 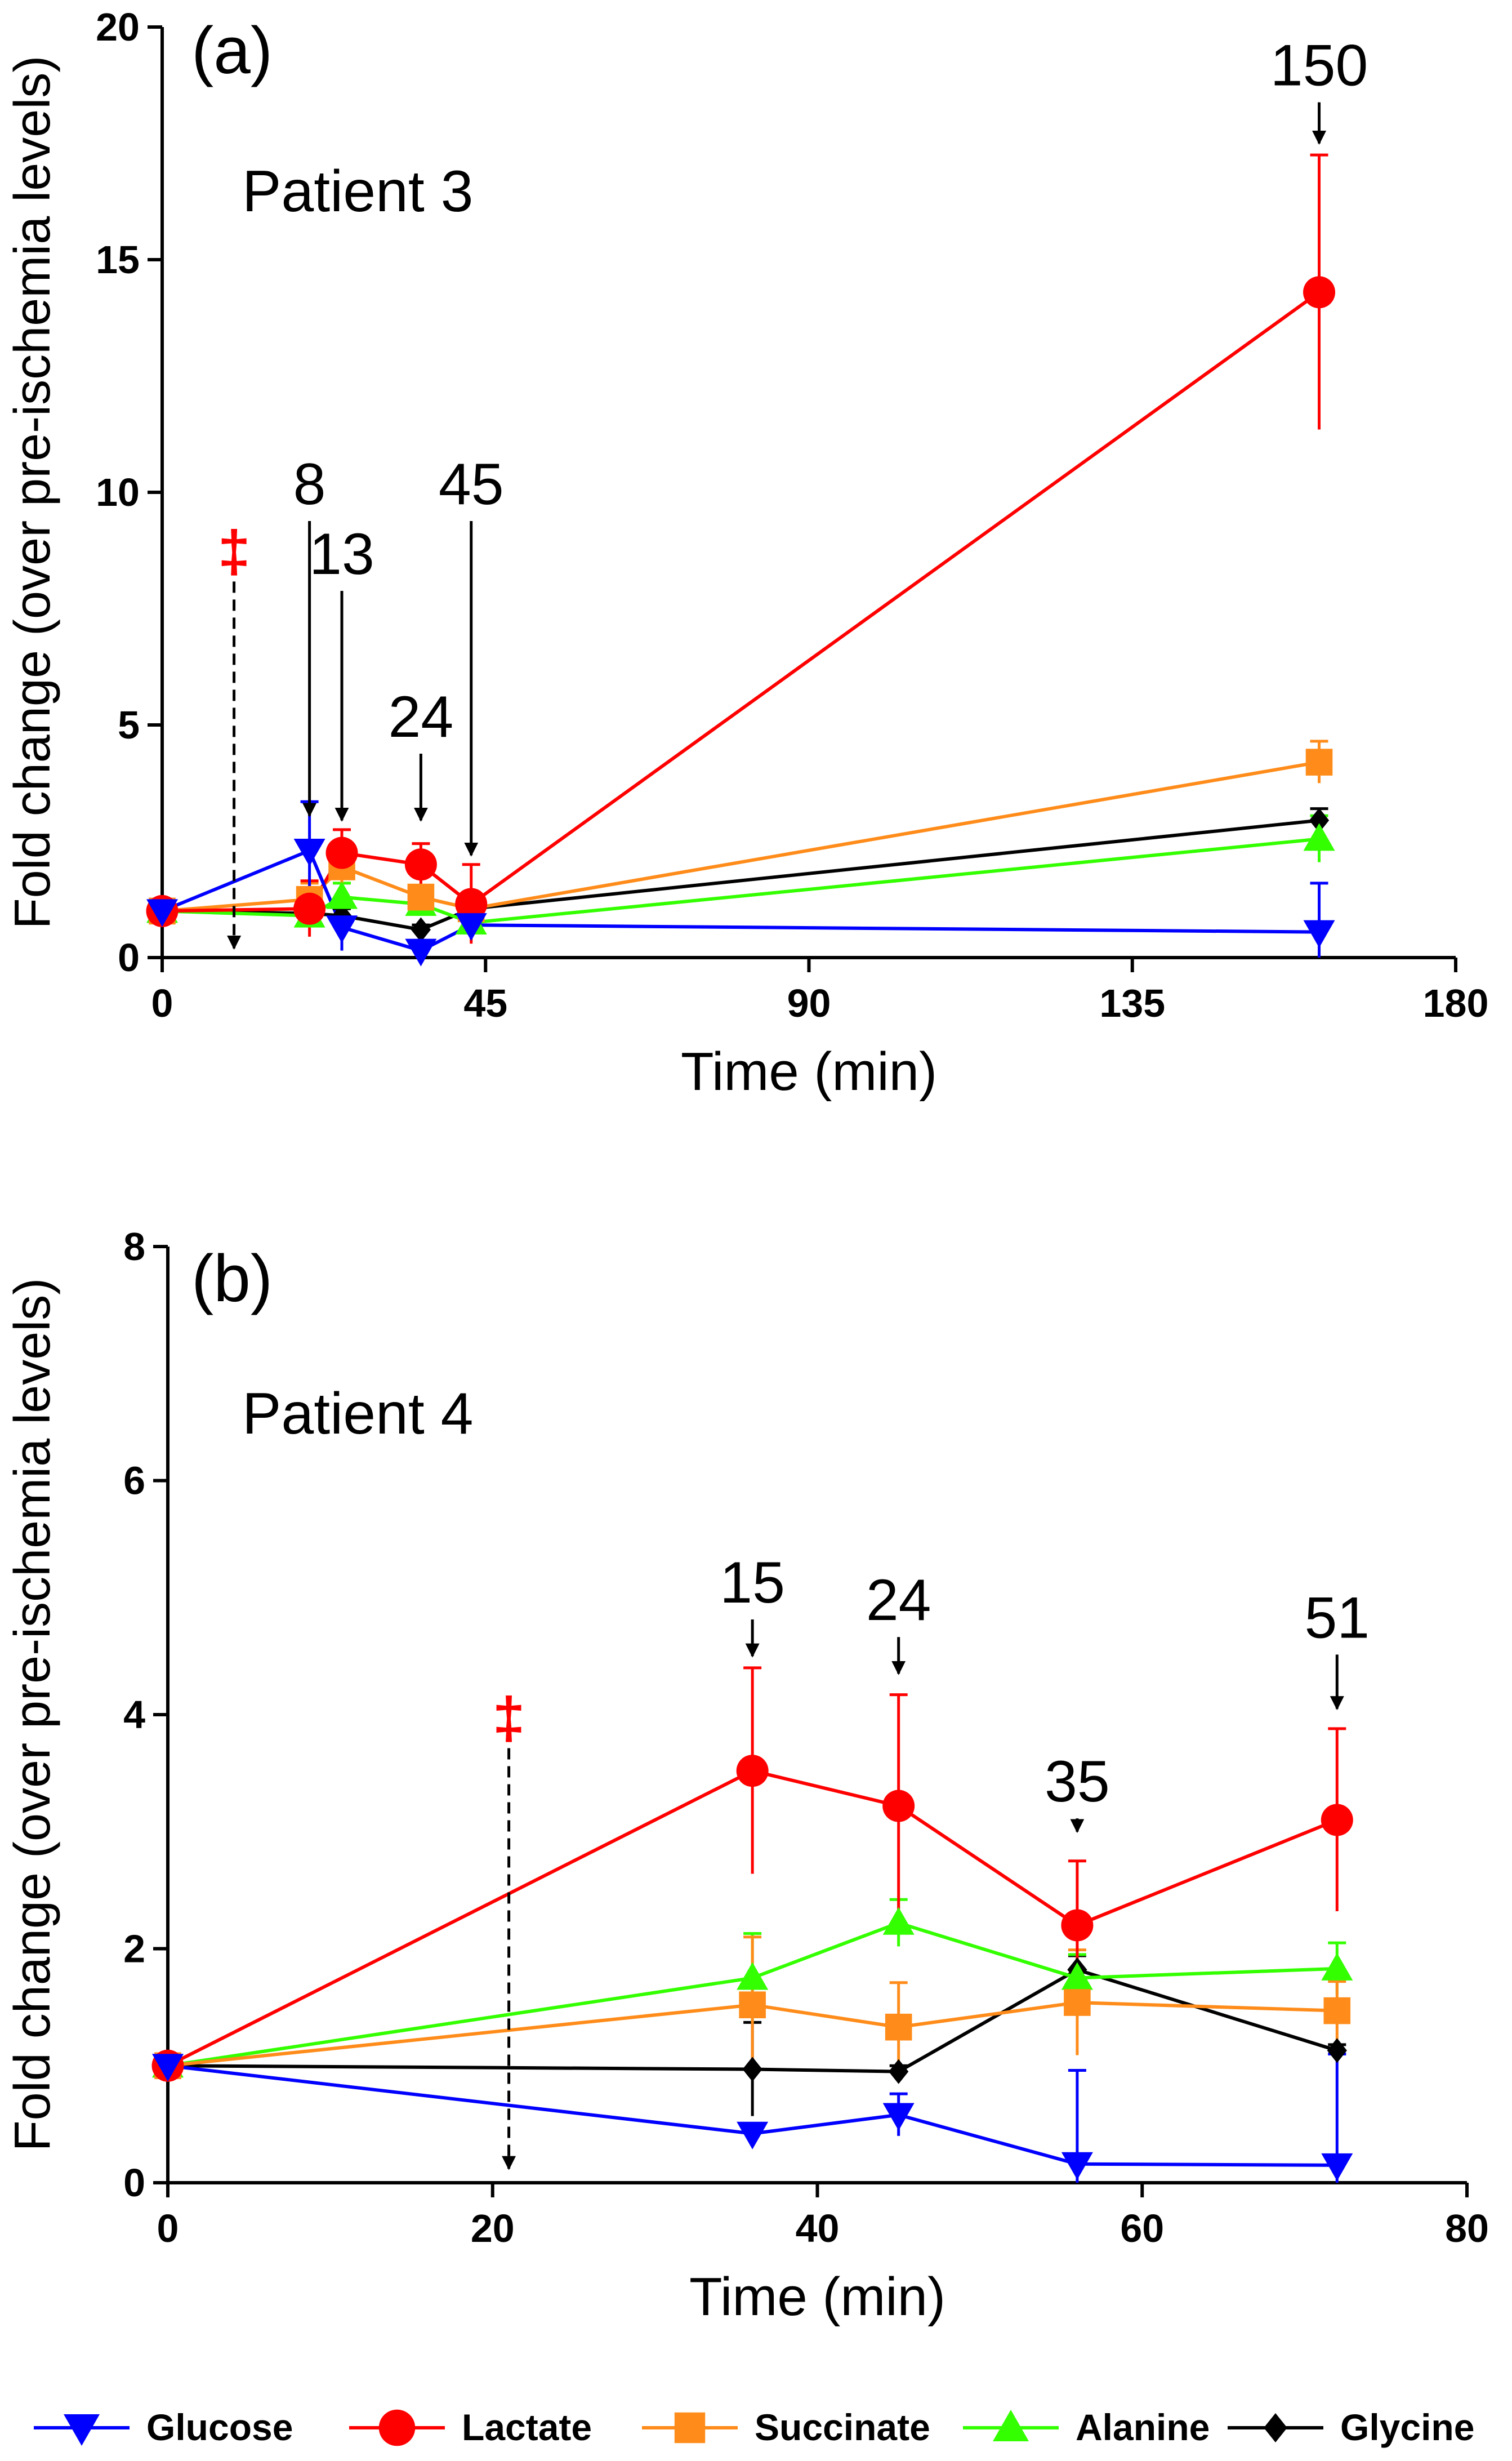 I want to click on y-tick-label: 6, so click(x=134, y=1481).